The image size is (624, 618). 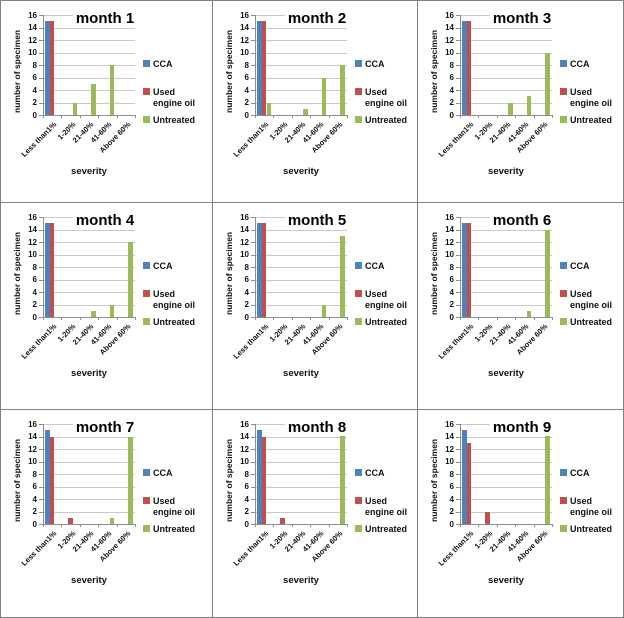 I want to click on chart-title: month 6, so click(x=522, y=220).